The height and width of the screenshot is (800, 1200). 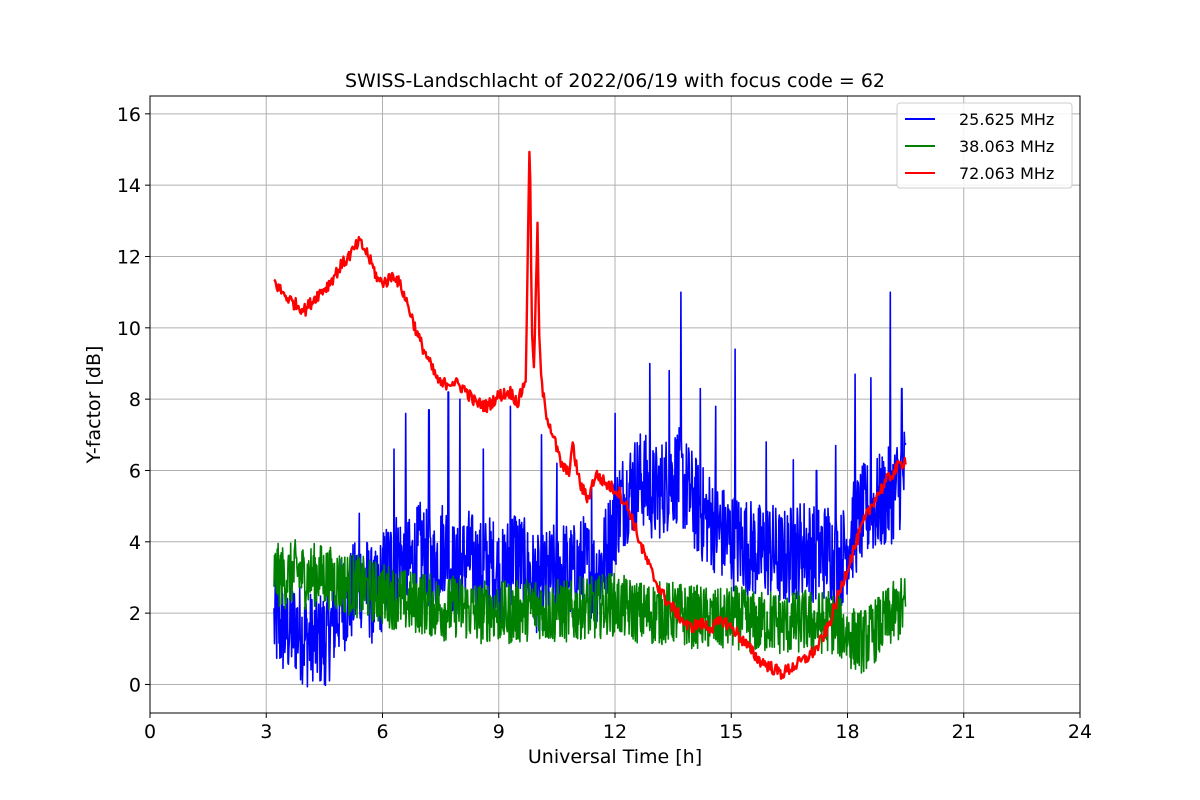 What do you see at coordinates (847, 732) in the screenshot?
I see `x-tick-label: 18` at bounding box center [847, 732].